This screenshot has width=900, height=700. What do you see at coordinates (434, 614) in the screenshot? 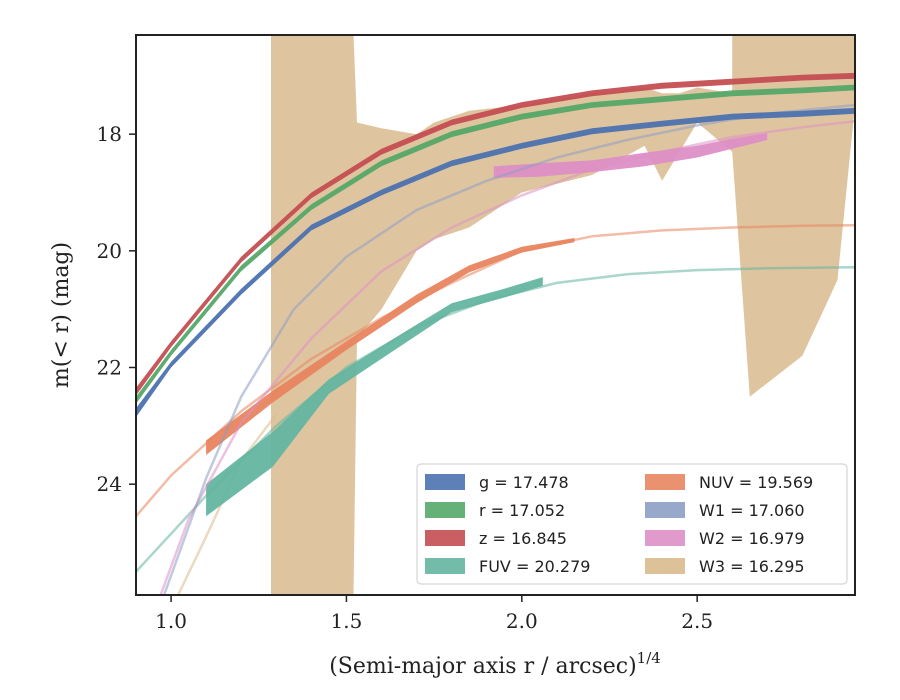
I see `x-axis-ticks: 1.0 1.5 2.0 2.5` at bounding box center [434, 614].